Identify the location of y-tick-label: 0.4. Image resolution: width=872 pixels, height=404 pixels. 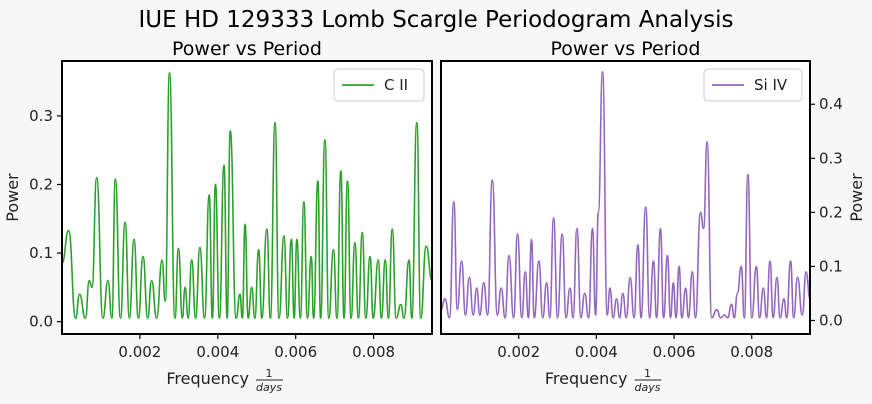
(831, 104).